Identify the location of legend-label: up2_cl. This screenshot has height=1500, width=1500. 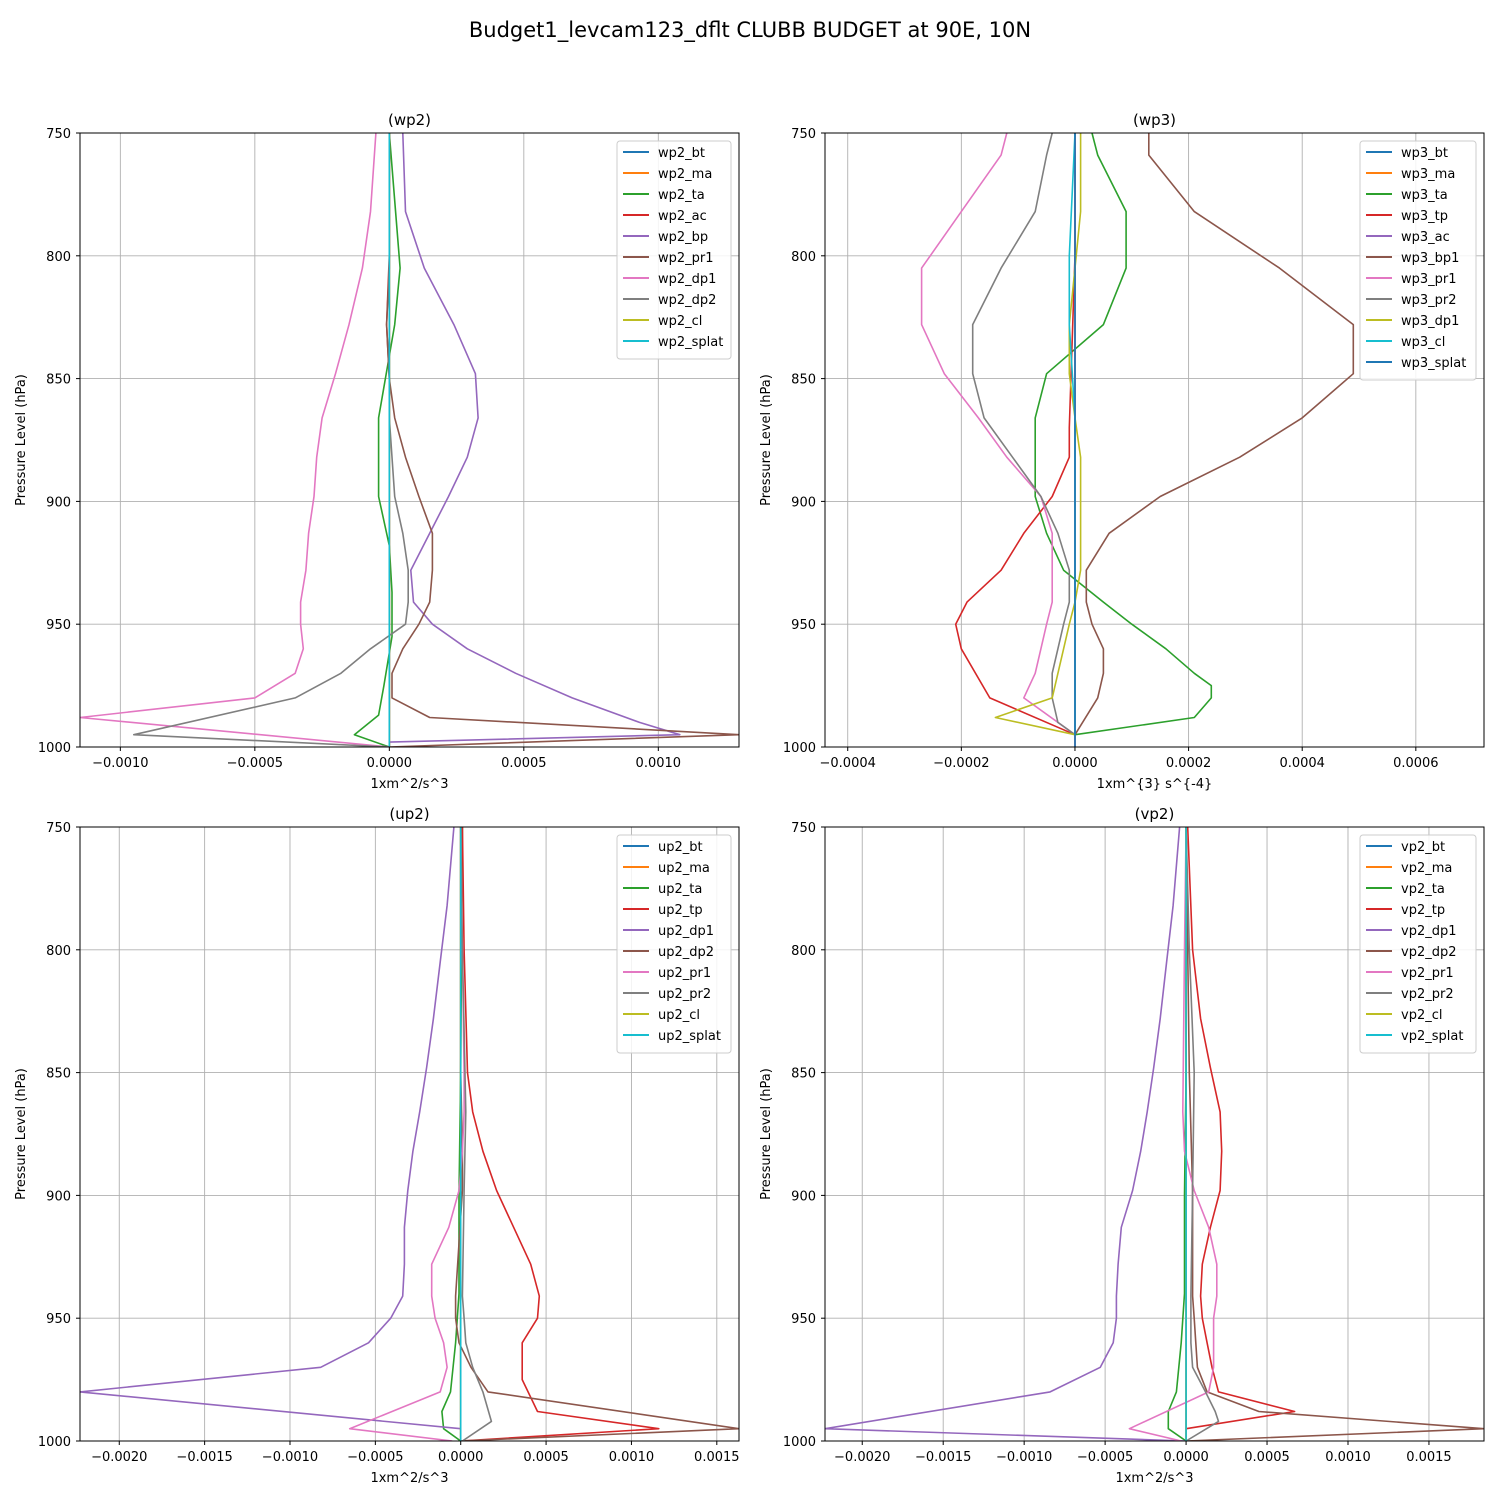
(679, 1015).